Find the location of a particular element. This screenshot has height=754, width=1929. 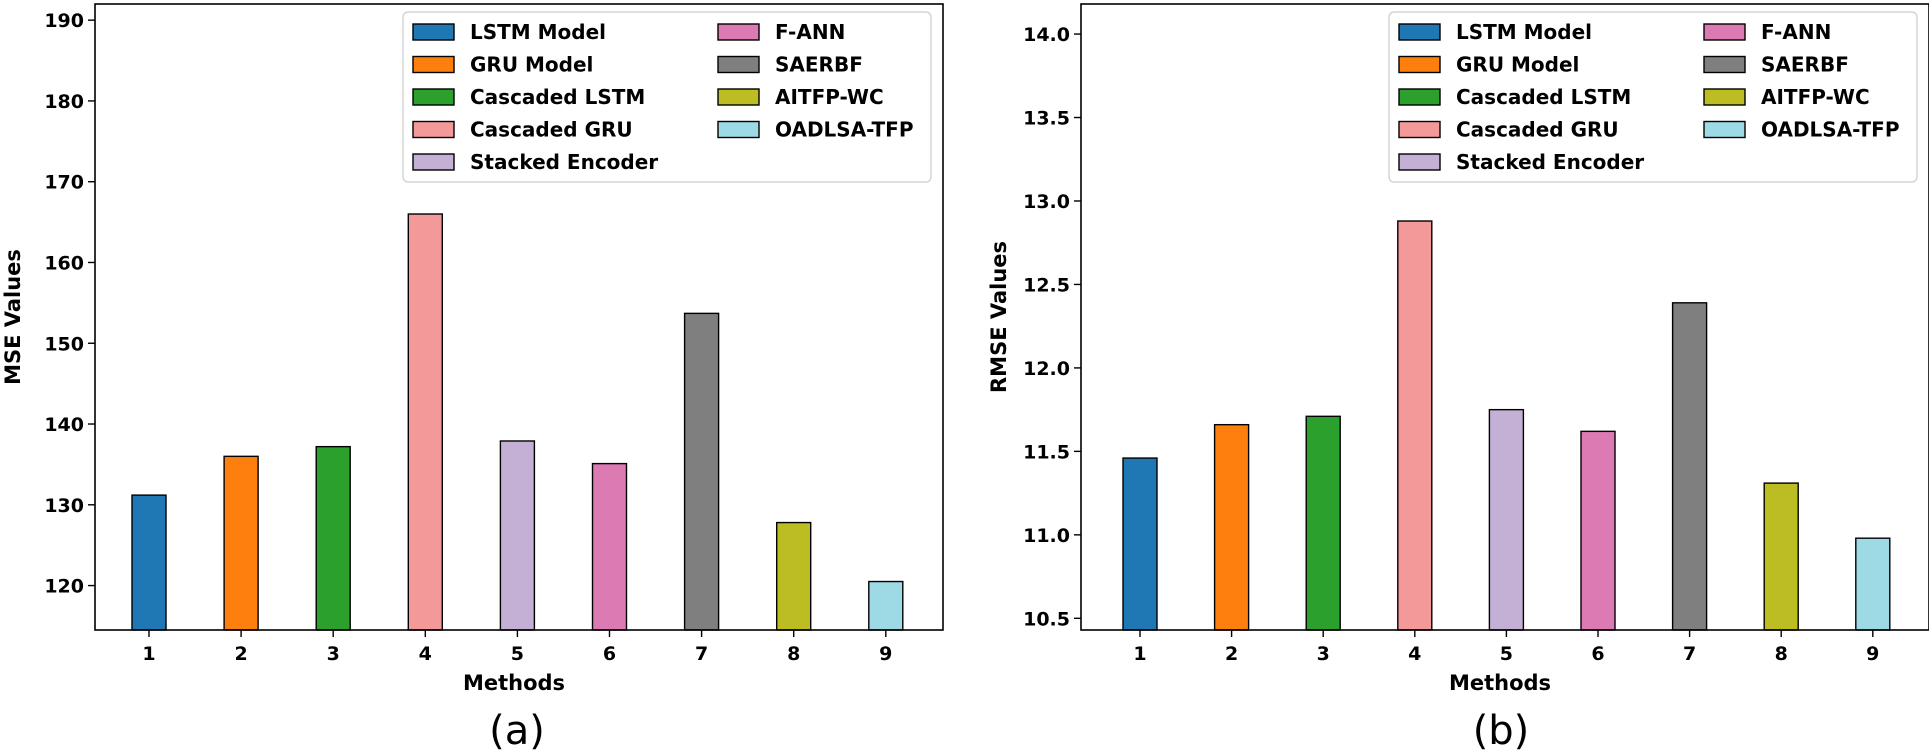

y-tick-label: 160 is located at coordinates (64, 263).